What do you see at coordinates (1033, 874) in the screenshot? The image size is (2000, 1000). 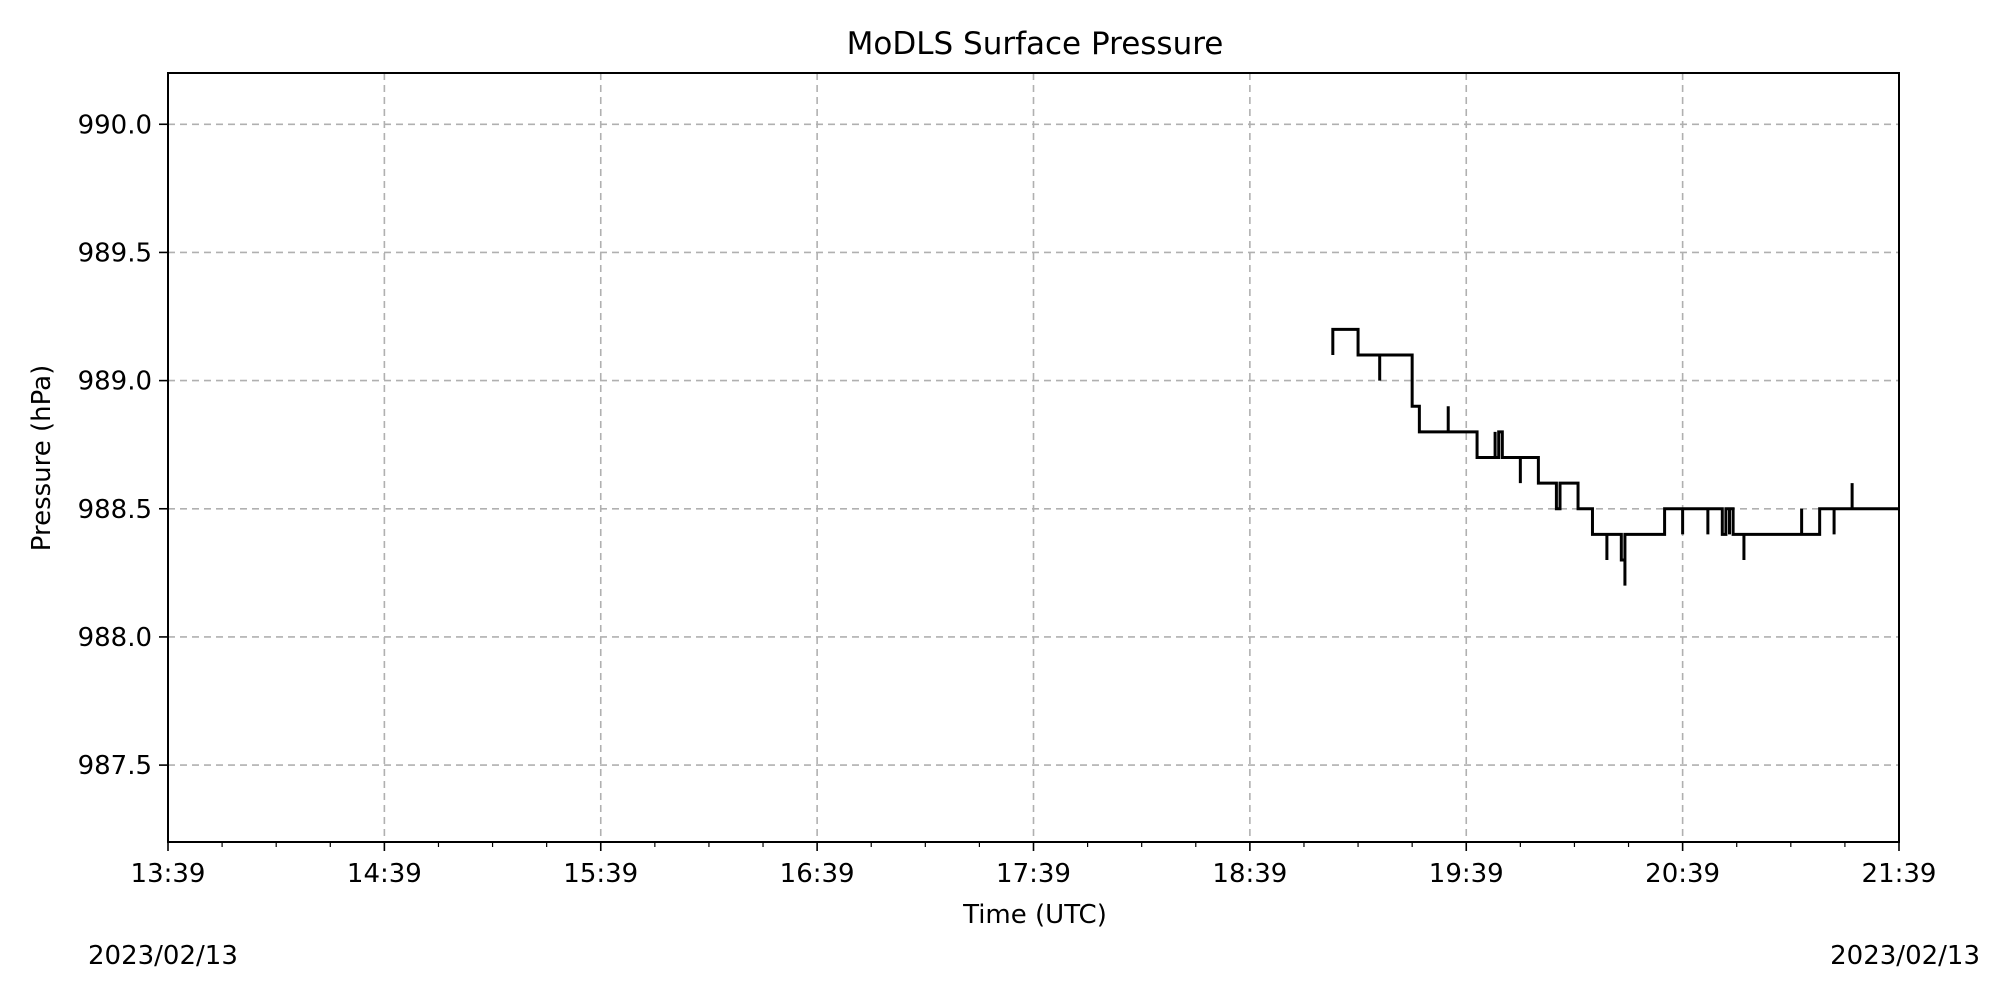 I see `x-tick-label: 17:39` at bounding box center [1033, 874].